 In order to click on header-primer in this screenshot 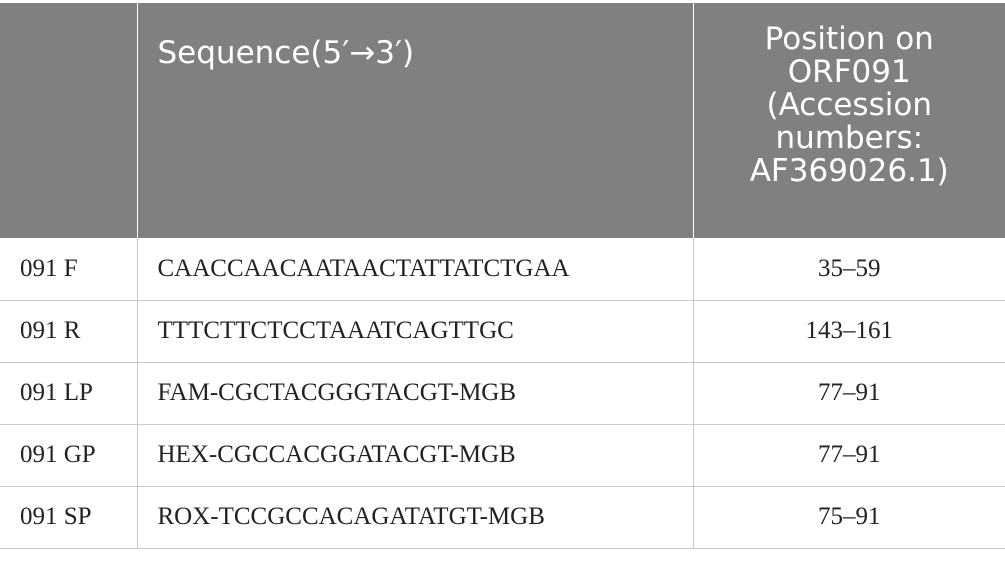, I will do `click(69, 120)`.